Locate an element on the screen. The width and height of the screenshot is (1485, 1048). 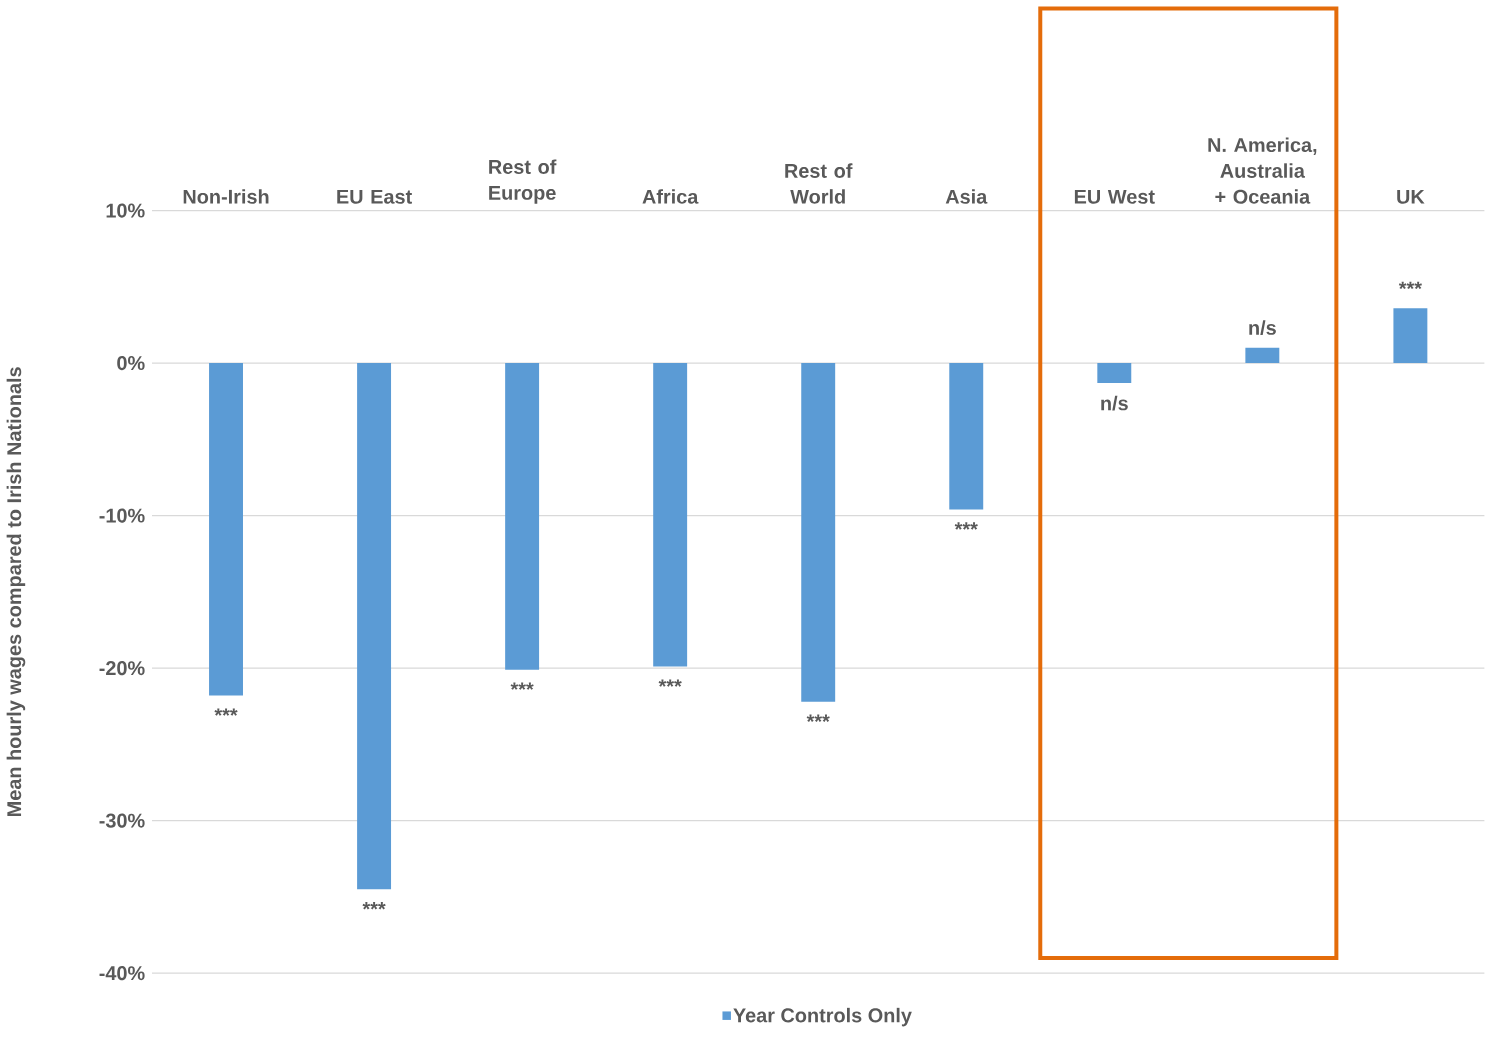
x-tick-label: EU West is located at coordinates (1114, 196).